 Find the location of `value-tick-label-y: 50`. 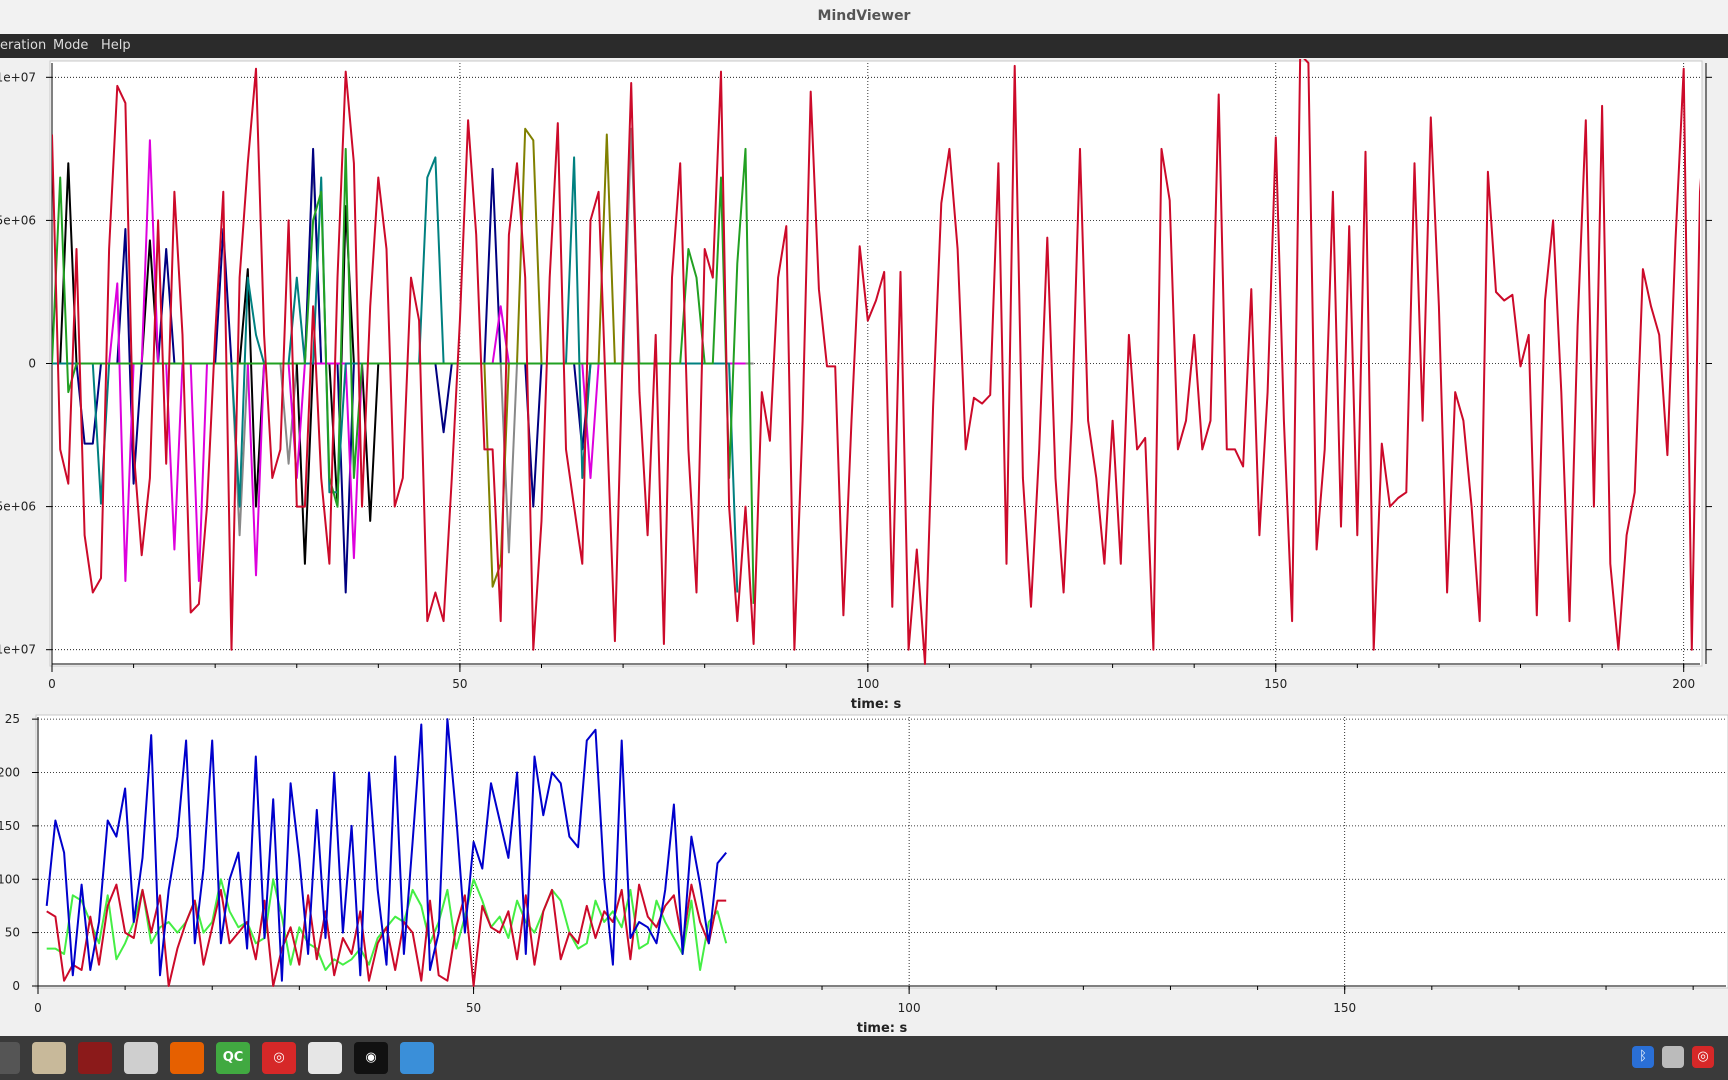

value-tick-label-y: 50 is located at coordinates (12, 933).